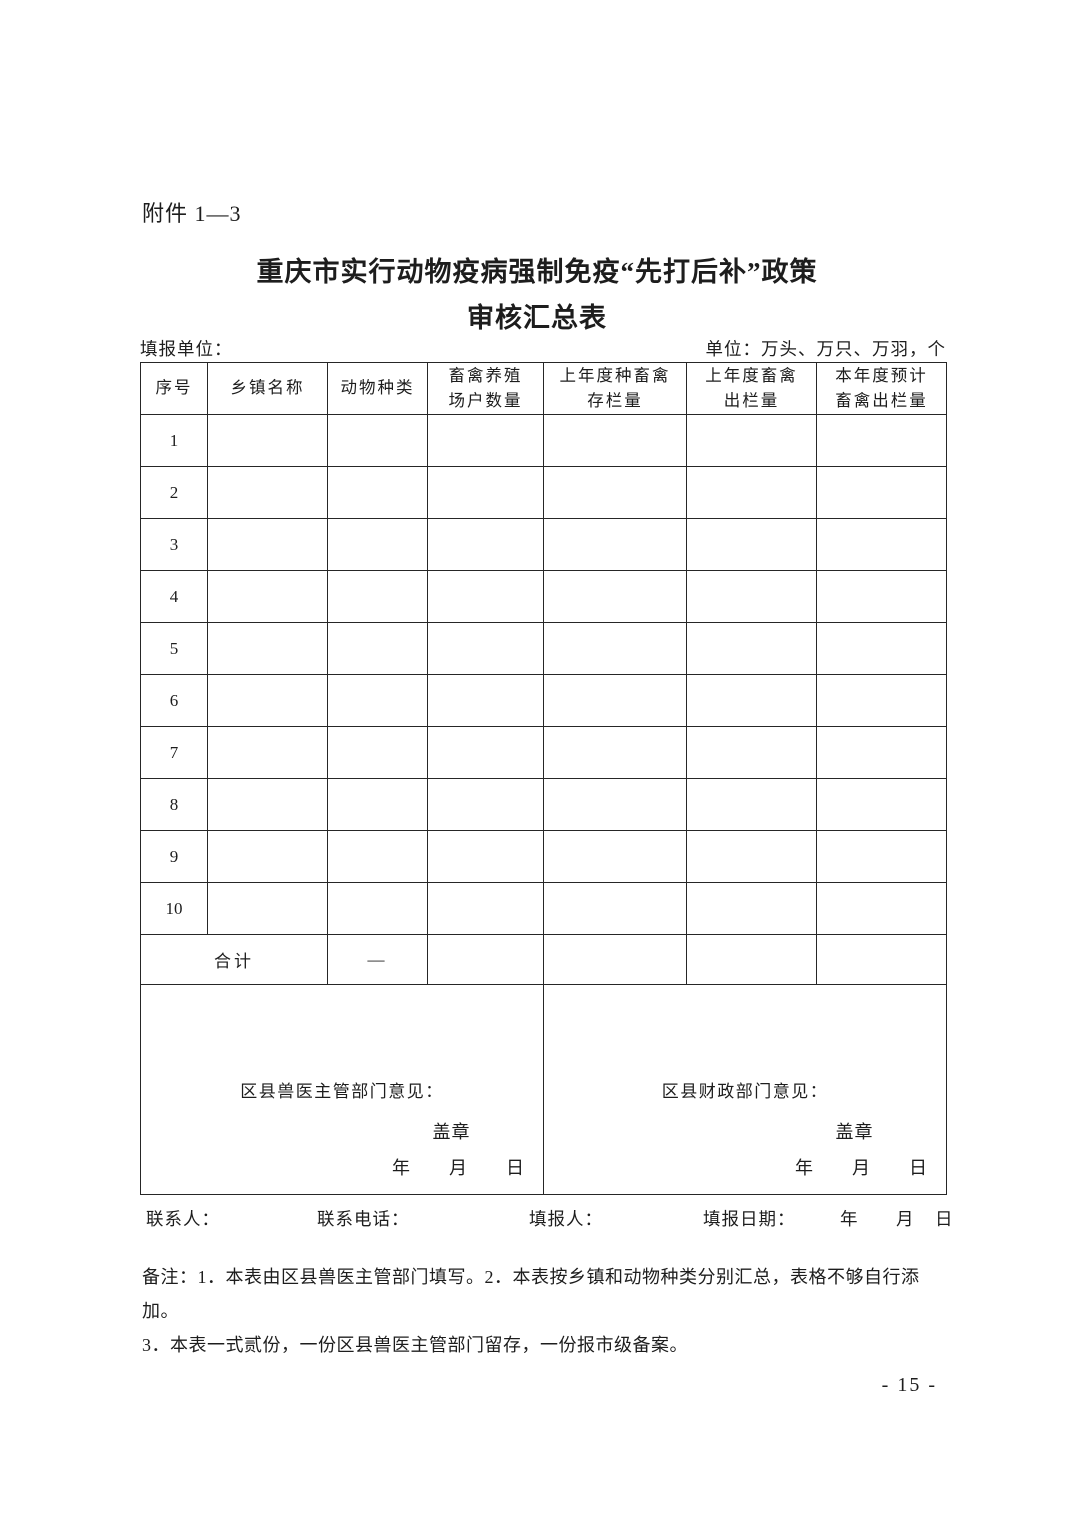  Describe the element at coordinates (944, 1219) in the screenshot. I see `day-label: 日` at that location.